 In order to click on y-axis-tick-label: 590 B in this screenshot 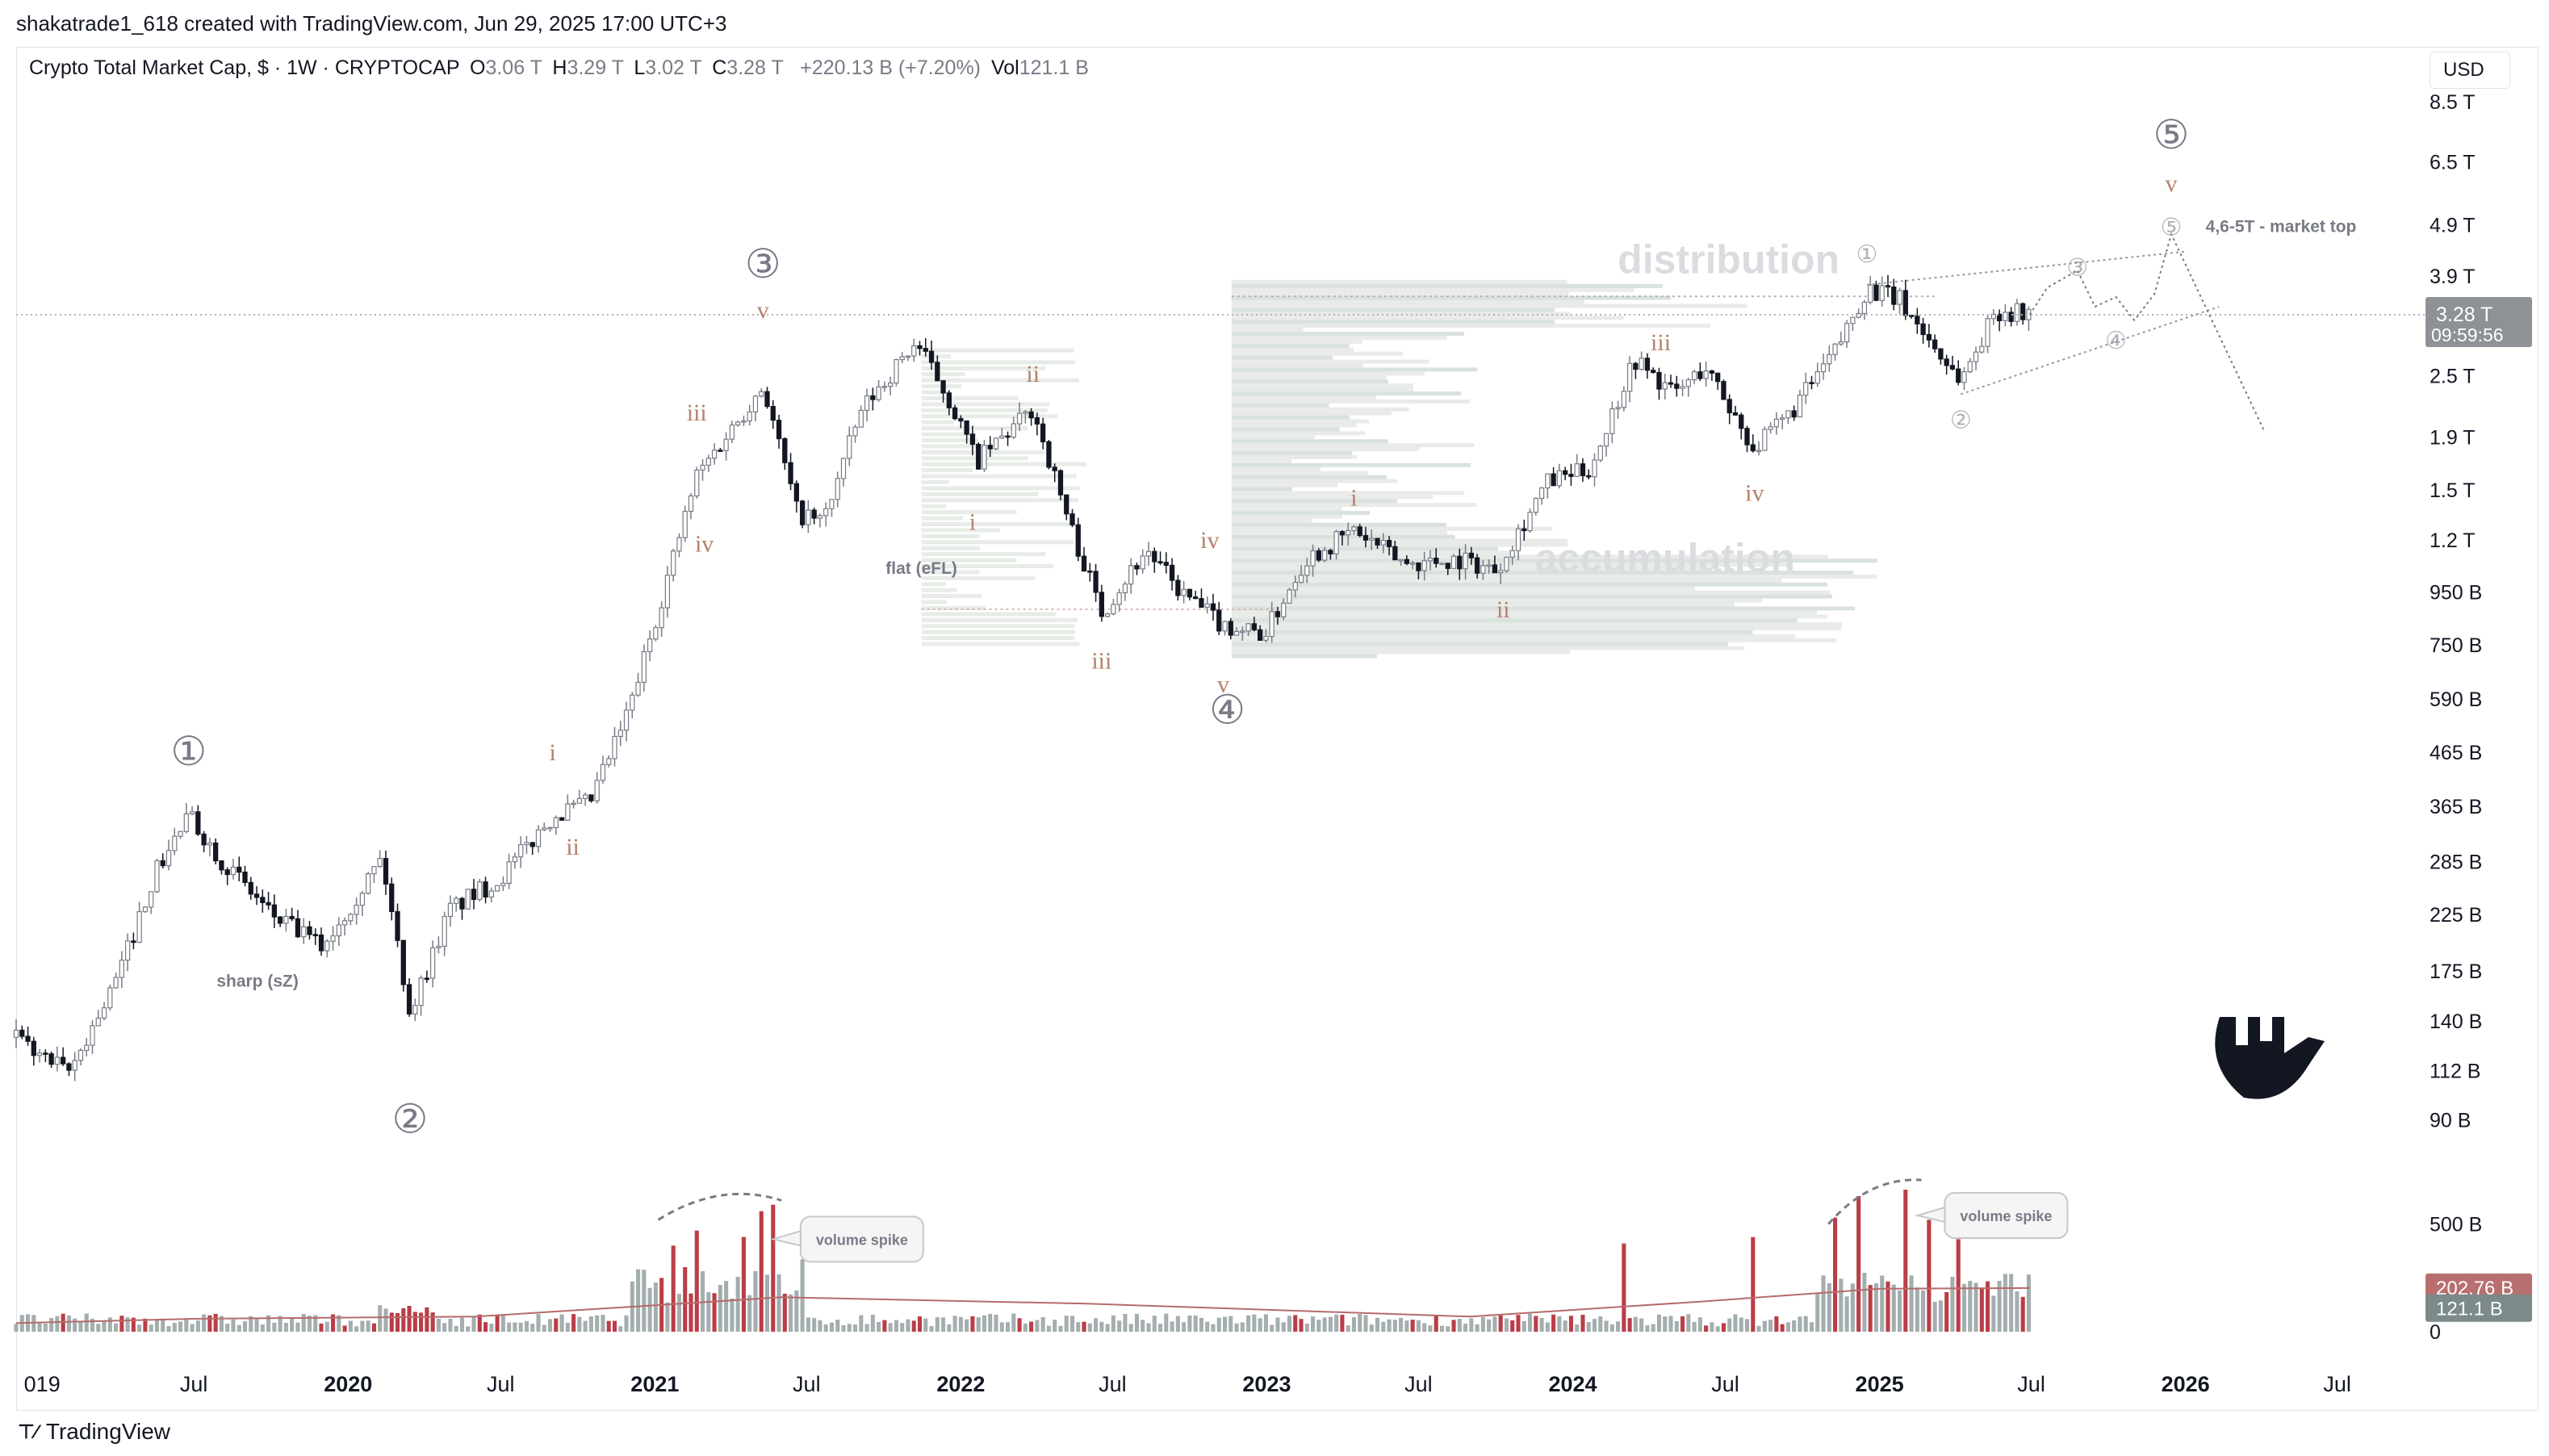, I will do `click(2456, 699)`.